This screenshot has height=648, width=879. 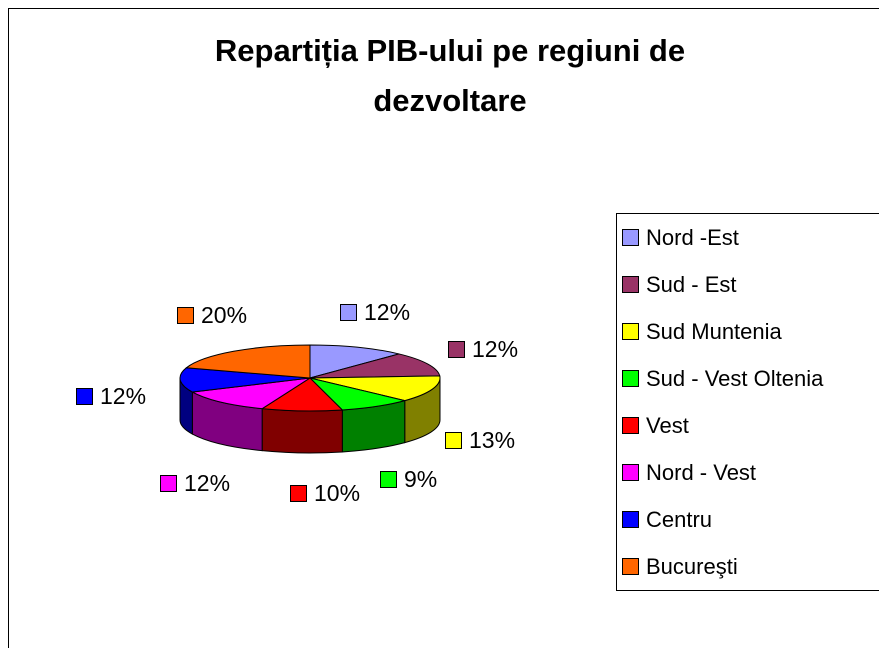 What do you see at coordinates (667, 425) in the screenshot?
I see `legend-label: Vest` at bounding box center [667, 425].